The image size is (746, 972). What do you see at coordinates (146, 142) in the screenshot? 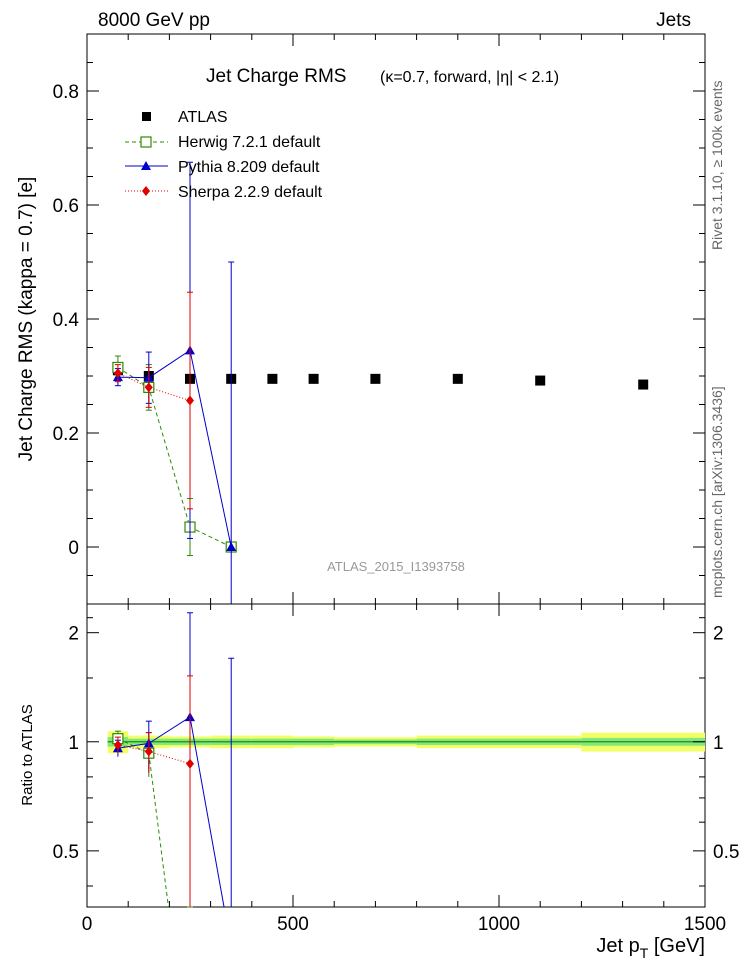
I see `legend-herwig-marker` at bounding box center [146, 142].